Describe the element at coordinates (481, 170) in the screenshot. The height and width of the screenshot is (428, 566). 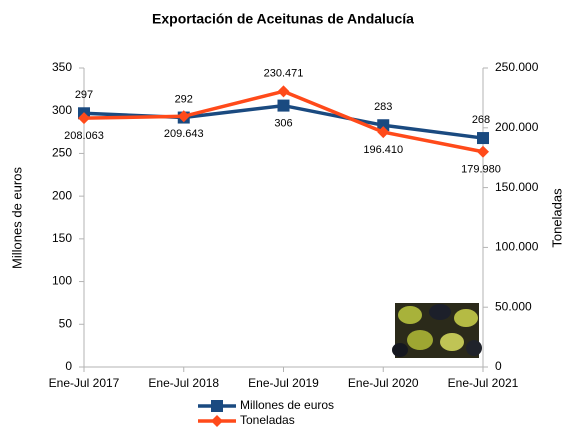
I see `data-label: 179.980` at that location.